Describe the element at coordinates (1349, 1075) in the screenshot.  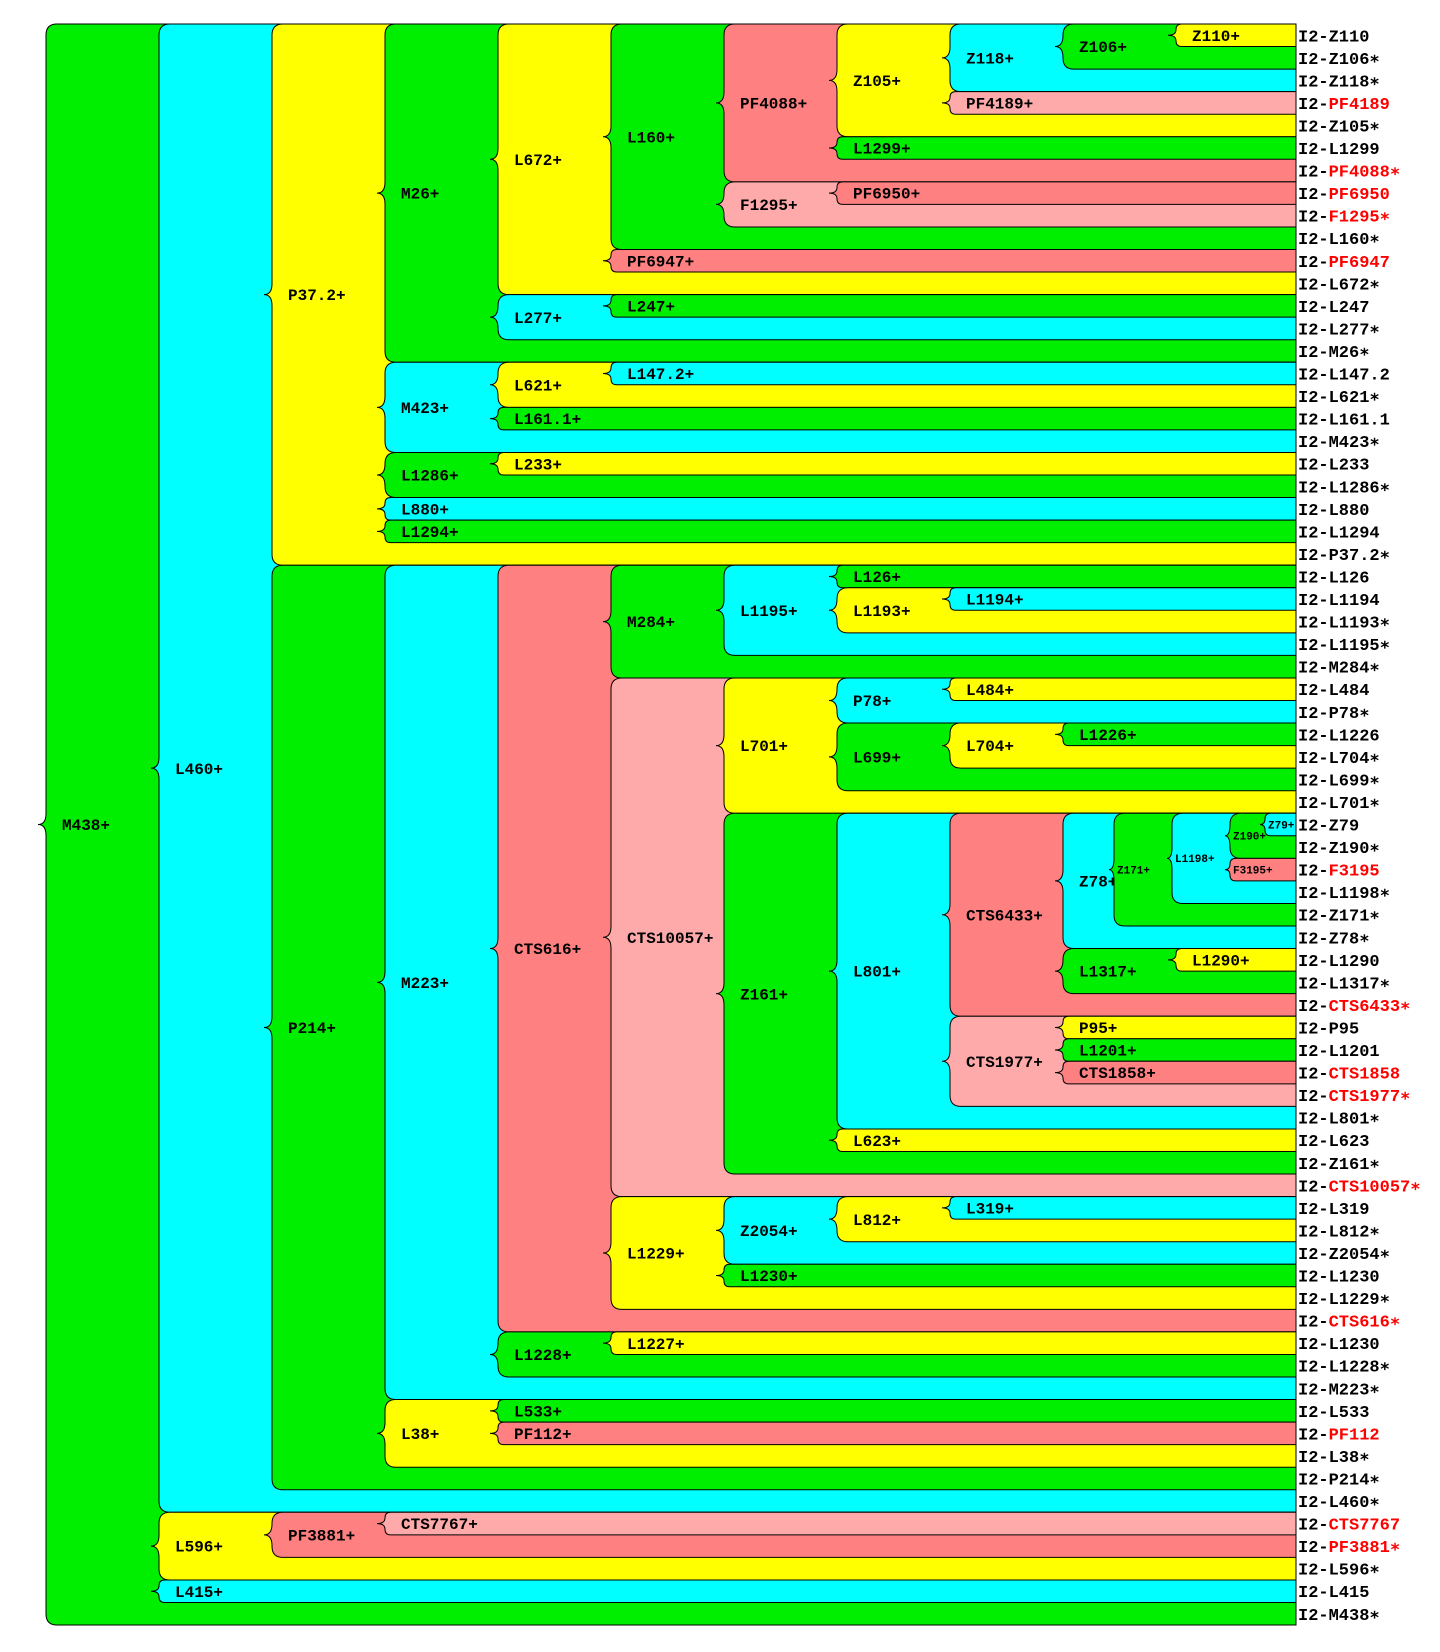
I see `tip-label-cts1858: I2-CTS1858` at that location.